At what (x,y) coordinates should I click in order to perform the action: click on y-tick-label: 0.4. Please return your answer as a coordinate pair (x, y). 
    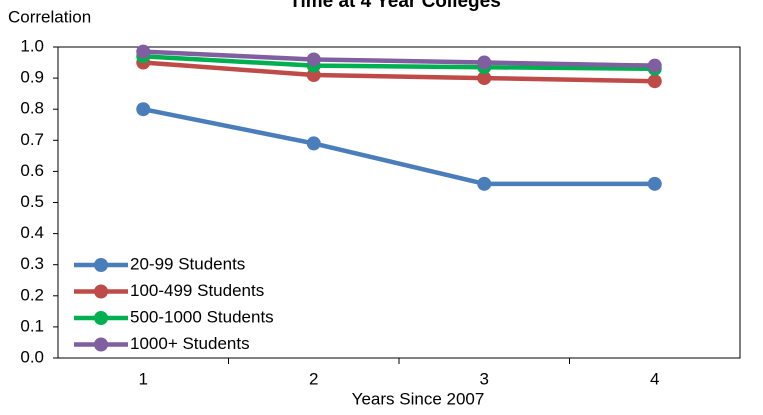
    Looking at the image, I should click on (32, 232).